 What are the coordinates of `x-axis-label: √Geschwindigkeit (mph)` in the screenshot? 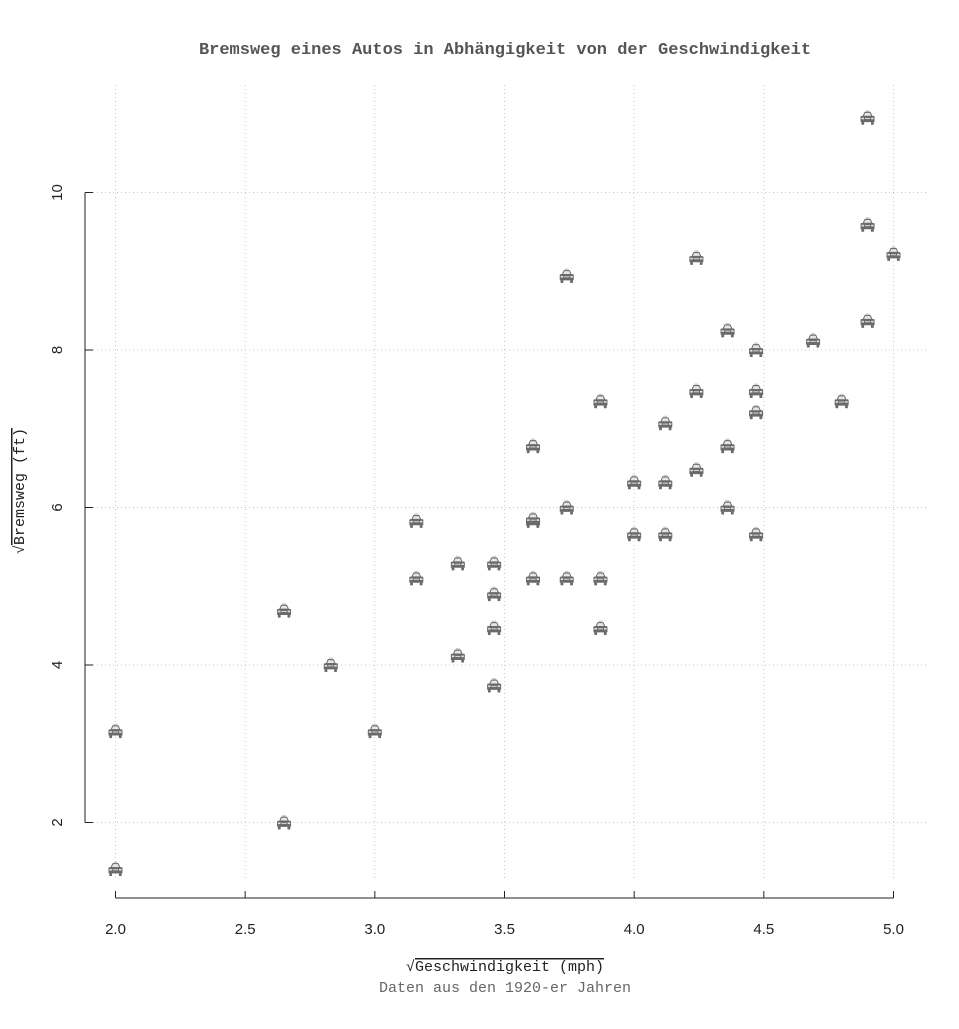 It's located at (505, 967).